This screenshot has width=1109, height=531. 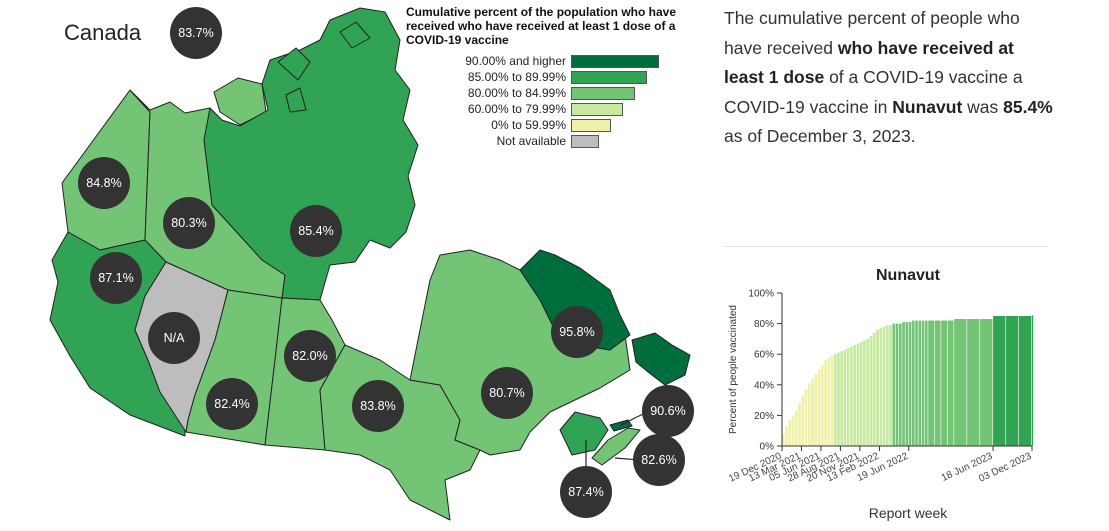 What do you see at coordinates (103, 32) in the screenshot?
I see `map-title: Canada` at bounding box center [103, 32].